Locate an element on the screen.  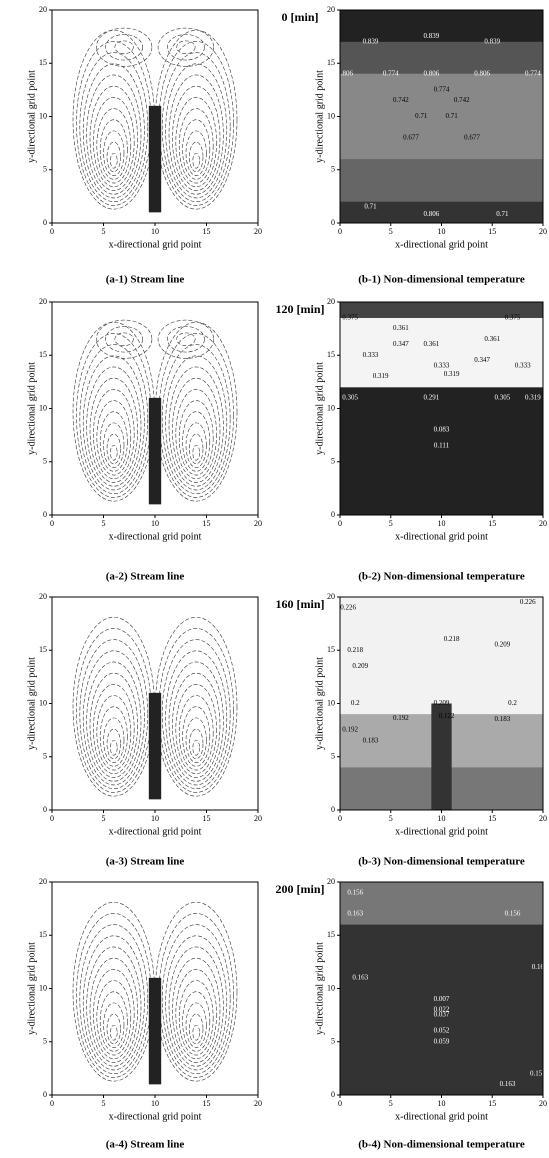
contour-label: 0.156 is located at coordinates (513, 914).